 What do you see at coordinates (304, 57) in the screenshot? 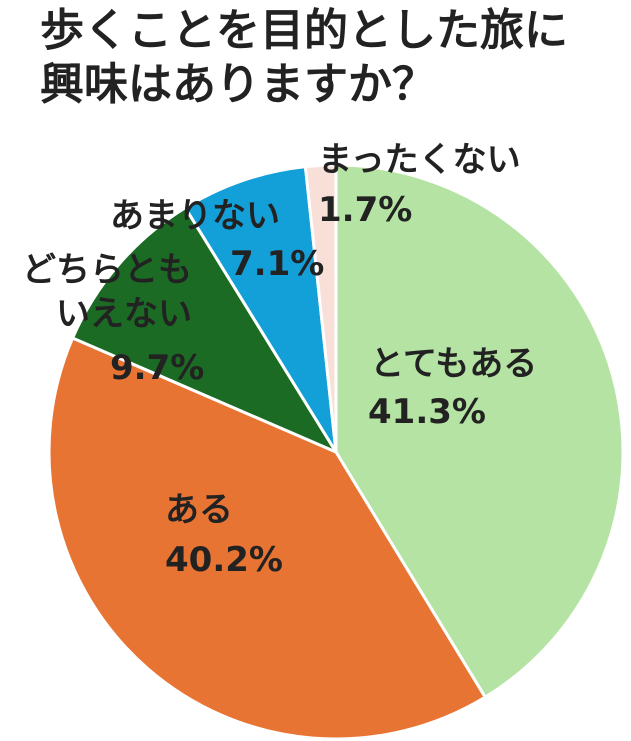
I see `chart-title: 歩くことを目的とした旅に興味はありますか？` at bounding box center [304, 57].